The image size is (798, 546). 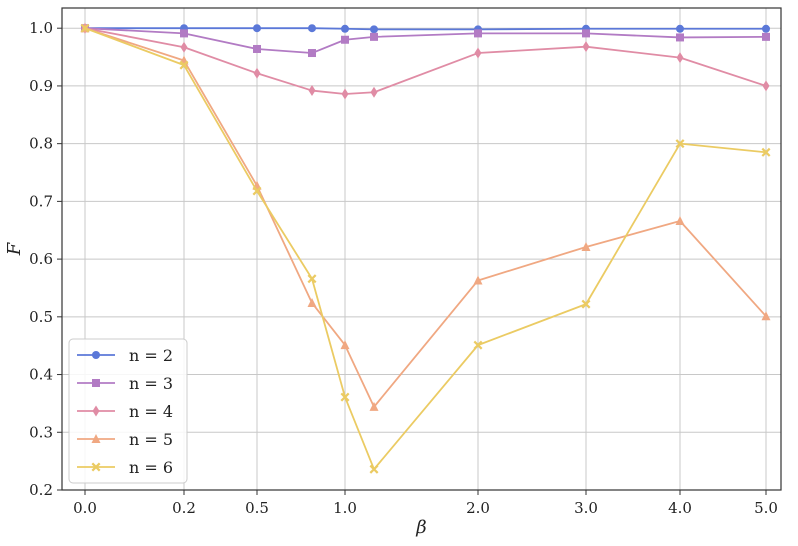 What do you see at coordinates (125, 355) in the screenshot?
I see `legend-item: n = 2` at bounding box center [125, 355].